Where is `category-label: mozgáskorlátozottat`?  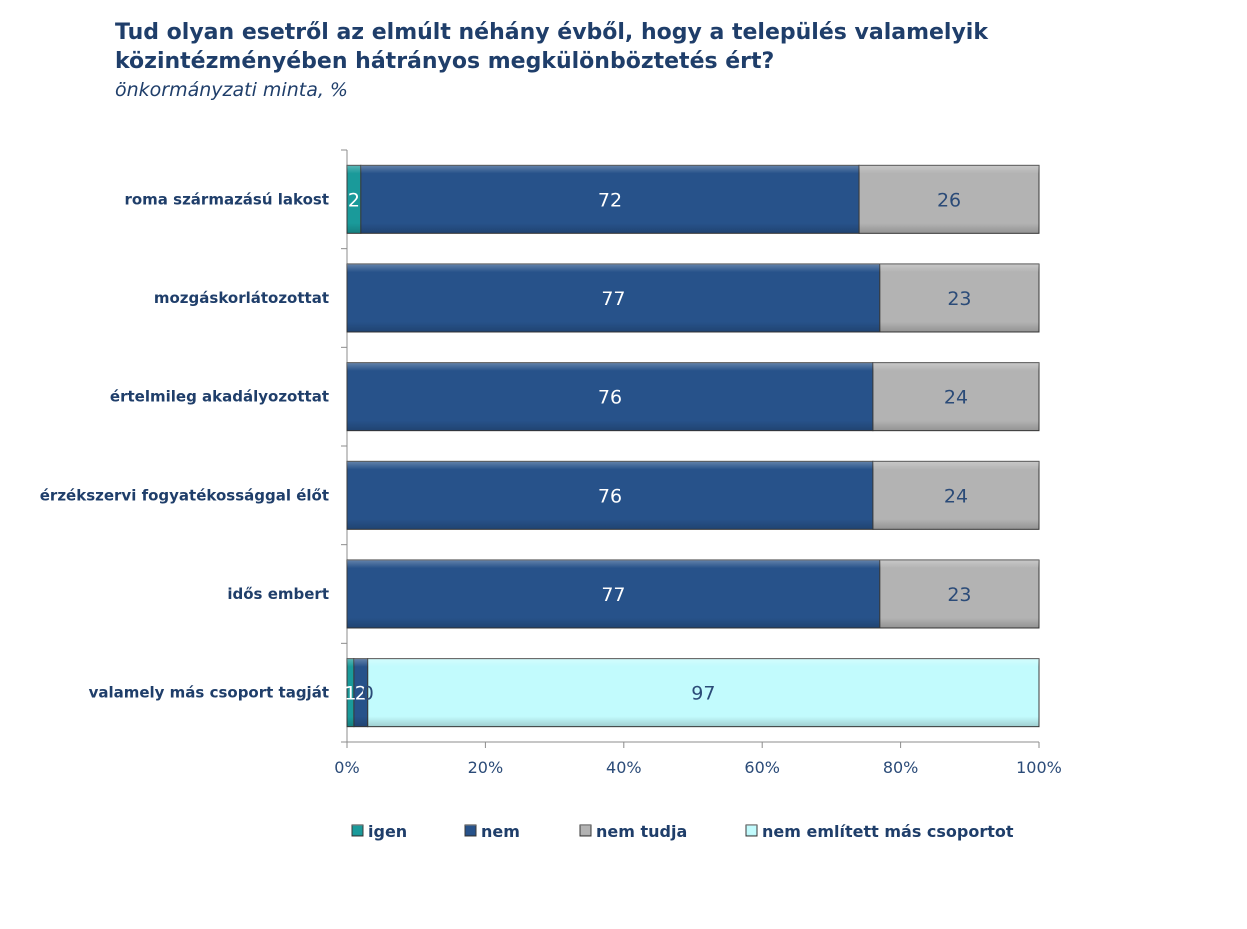
category-label: mozgáskorlátozottat is located at coordinates (241, 298).